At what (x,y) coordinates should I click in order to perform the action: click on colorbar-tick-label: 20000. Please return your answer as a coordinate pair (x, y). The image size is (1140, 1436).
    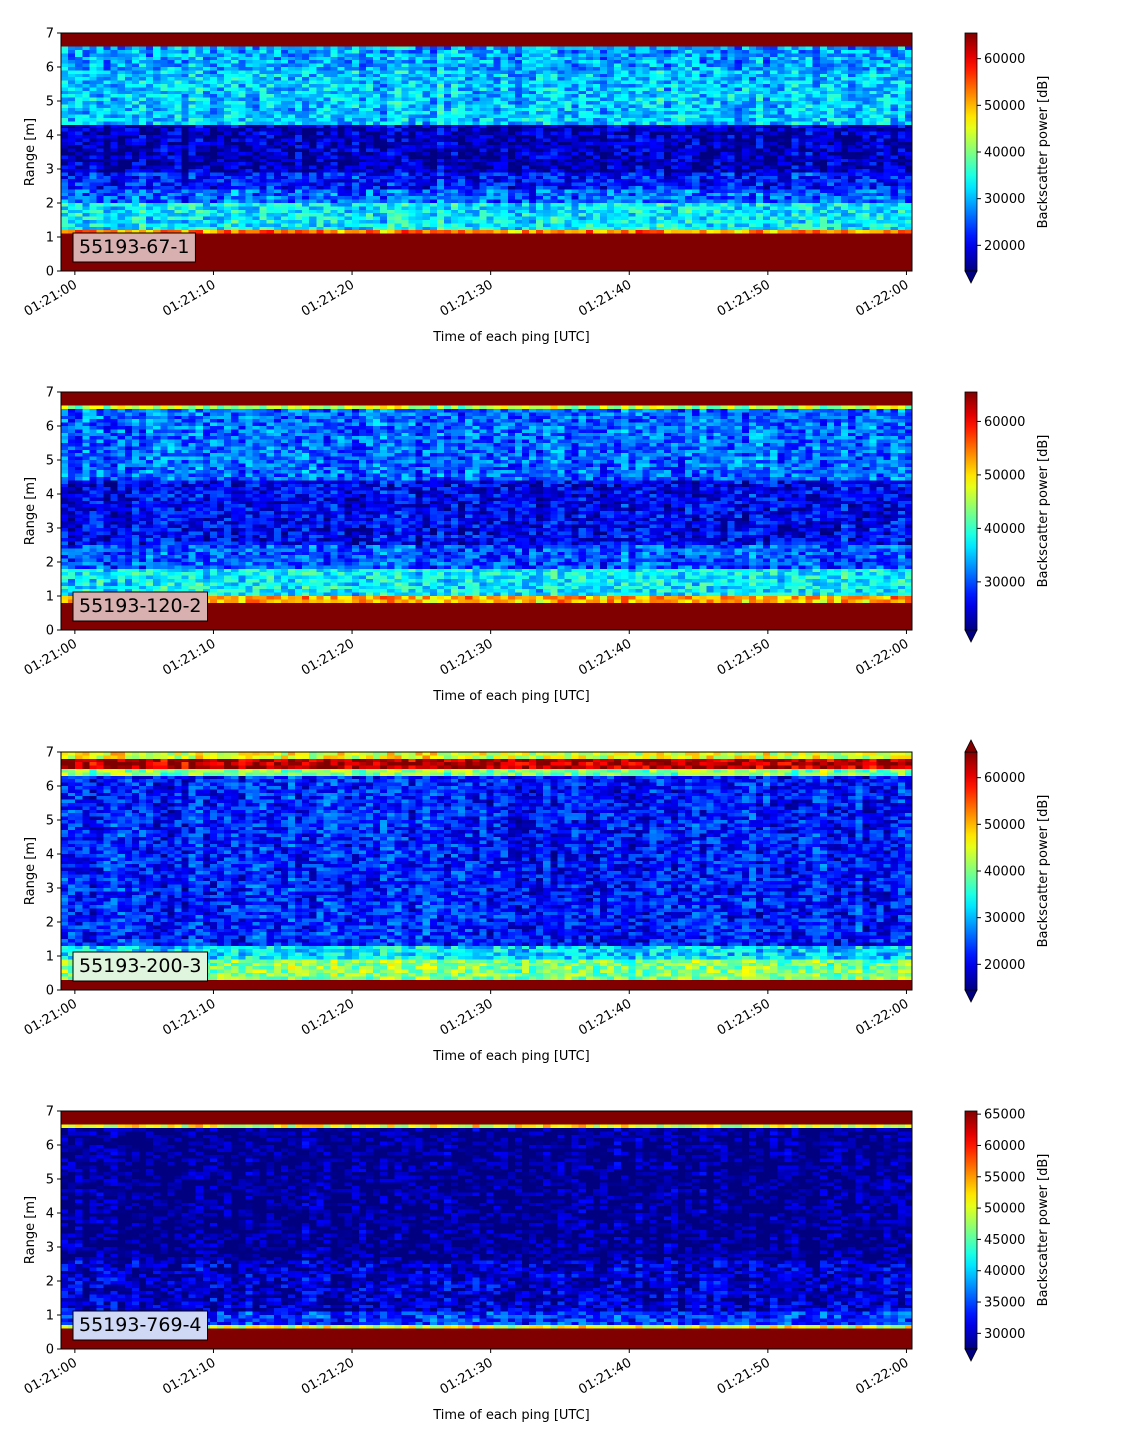
    Looking at the image, I should click on (1004, 965).